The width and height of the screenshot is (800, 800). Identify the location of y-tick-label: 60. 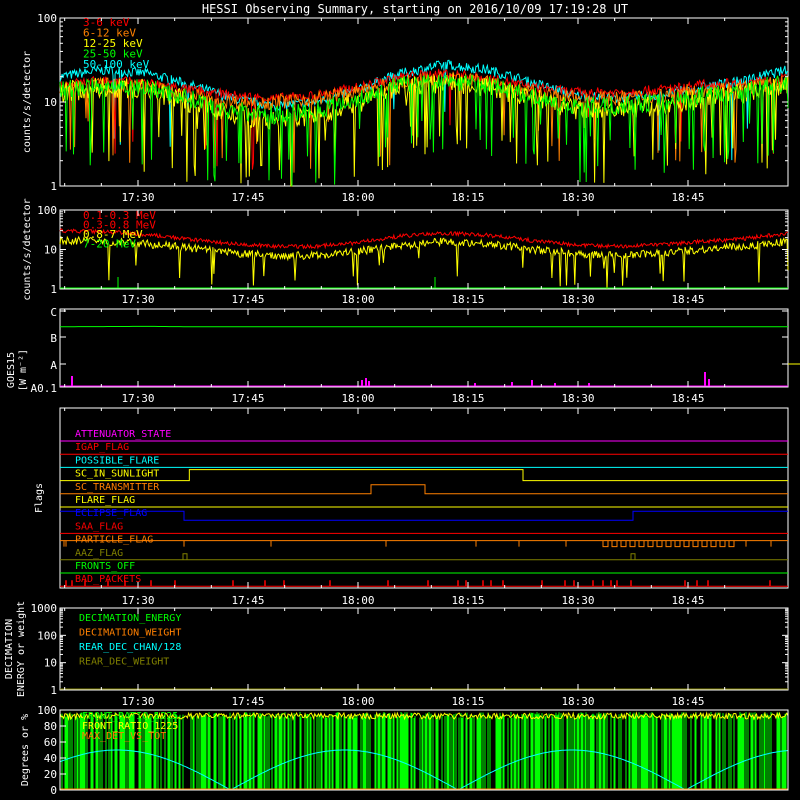
(50, 742).